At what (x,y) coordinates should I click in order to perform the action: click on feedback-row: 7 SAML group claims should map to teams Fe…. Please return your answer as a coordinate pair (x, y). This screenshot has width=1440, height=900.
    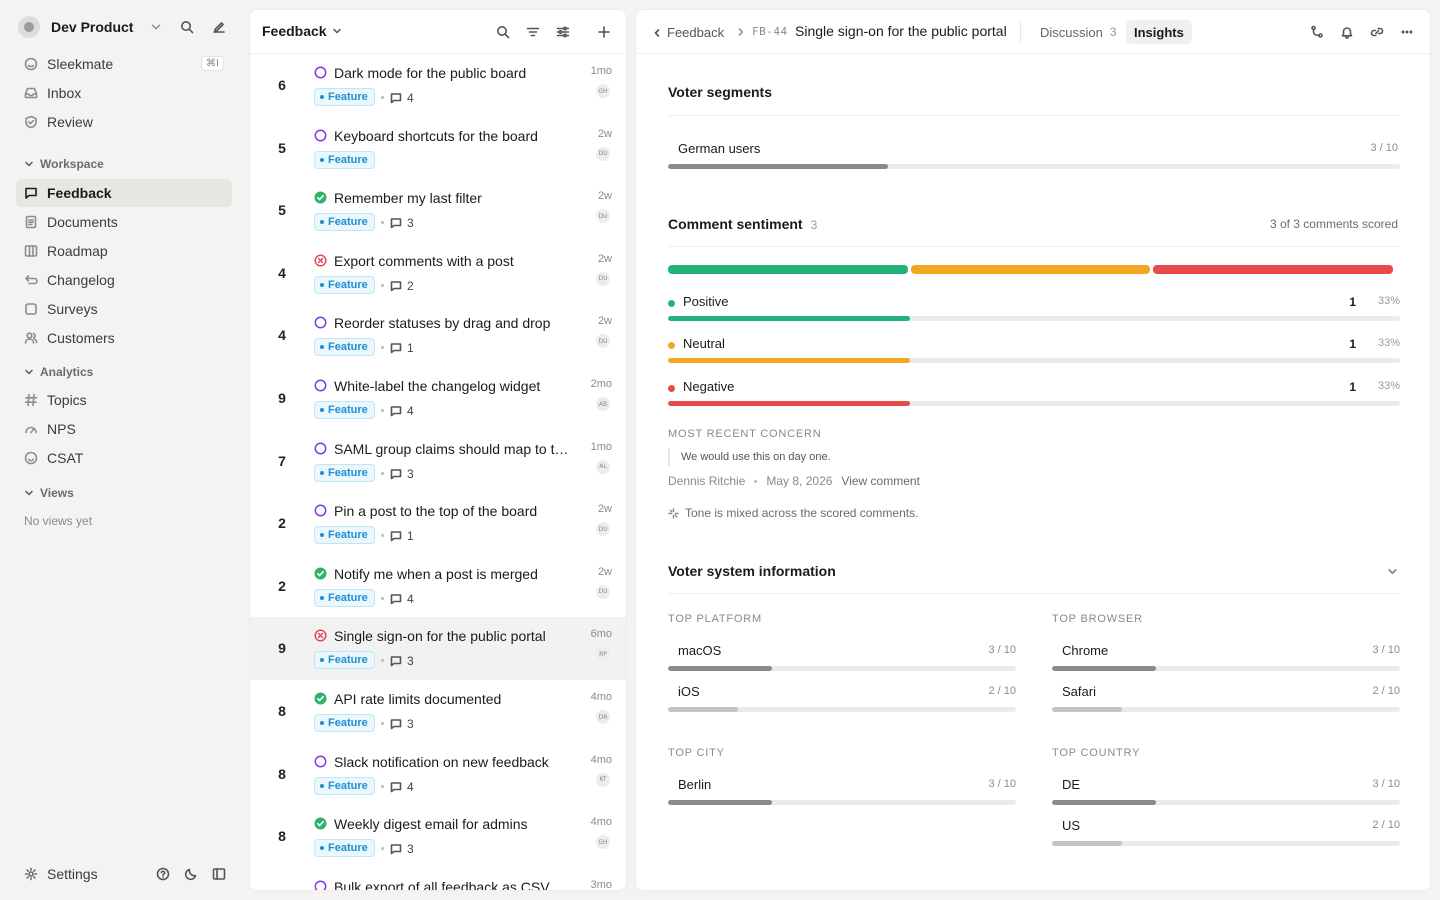
    Looking at the image, I should click on (438, 461).